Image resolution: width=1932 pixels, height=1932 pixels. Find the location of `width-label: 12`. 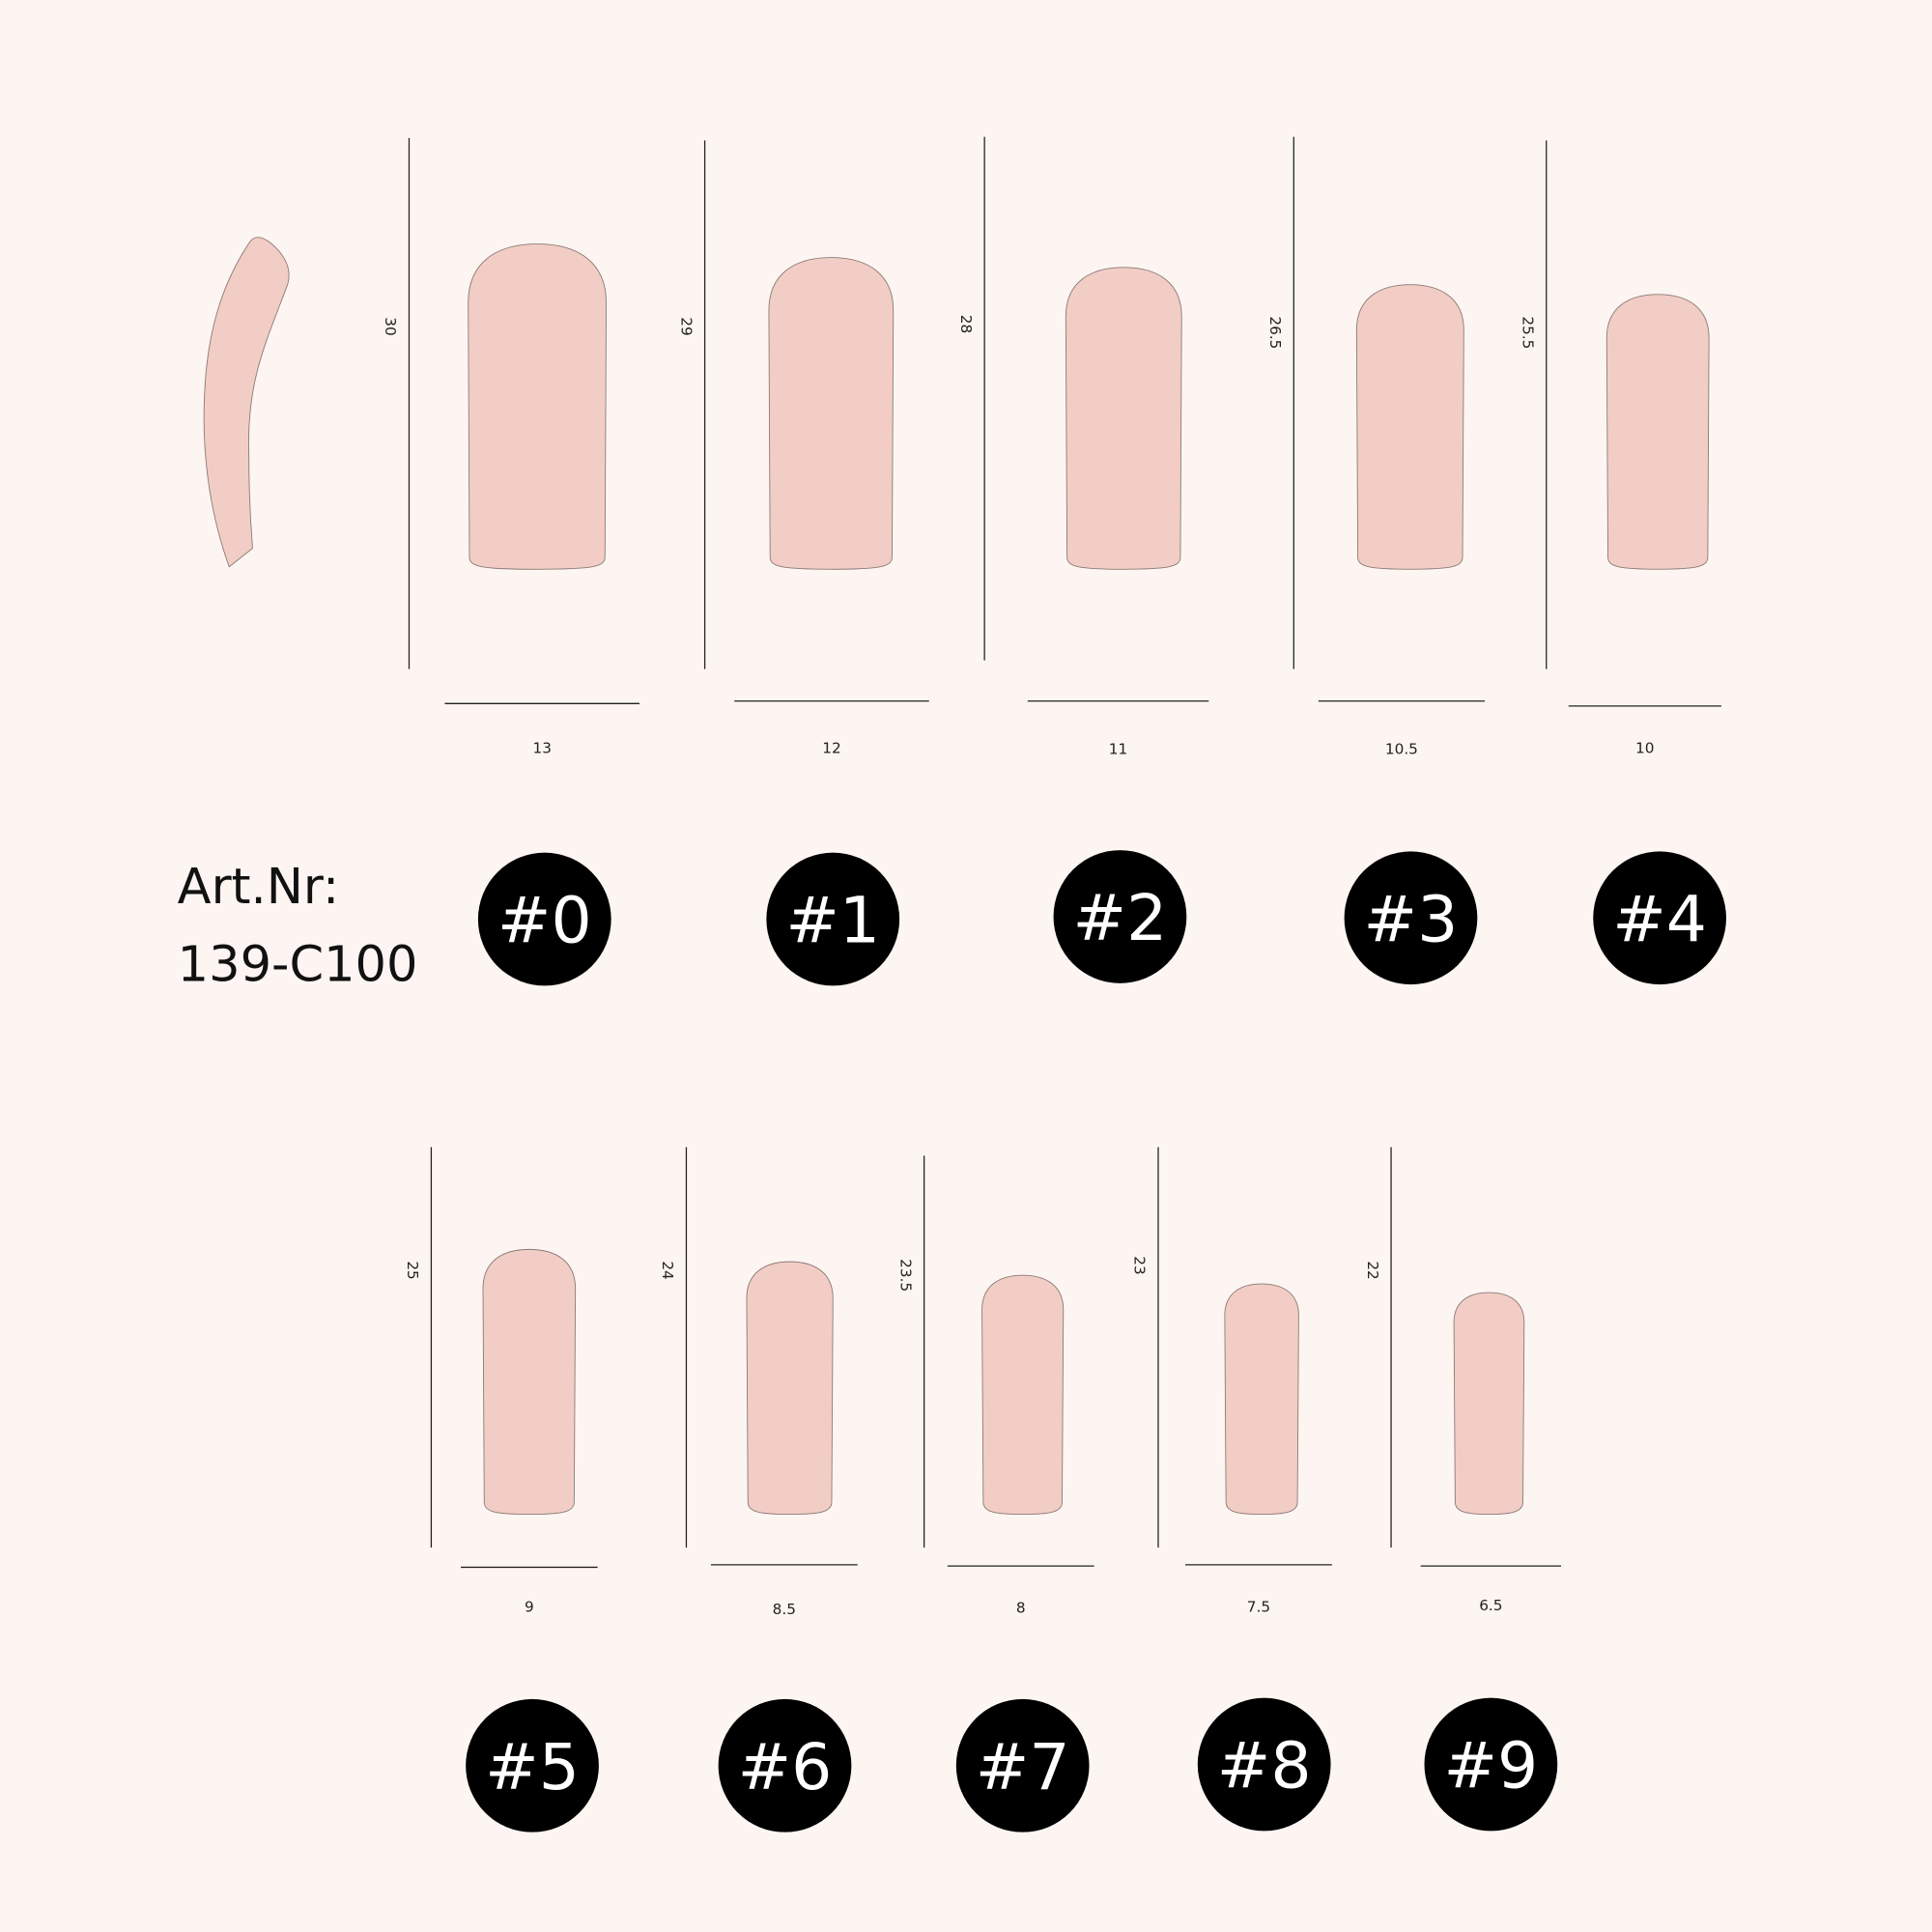

width-label: 12 is located at coordinates (831, 747).